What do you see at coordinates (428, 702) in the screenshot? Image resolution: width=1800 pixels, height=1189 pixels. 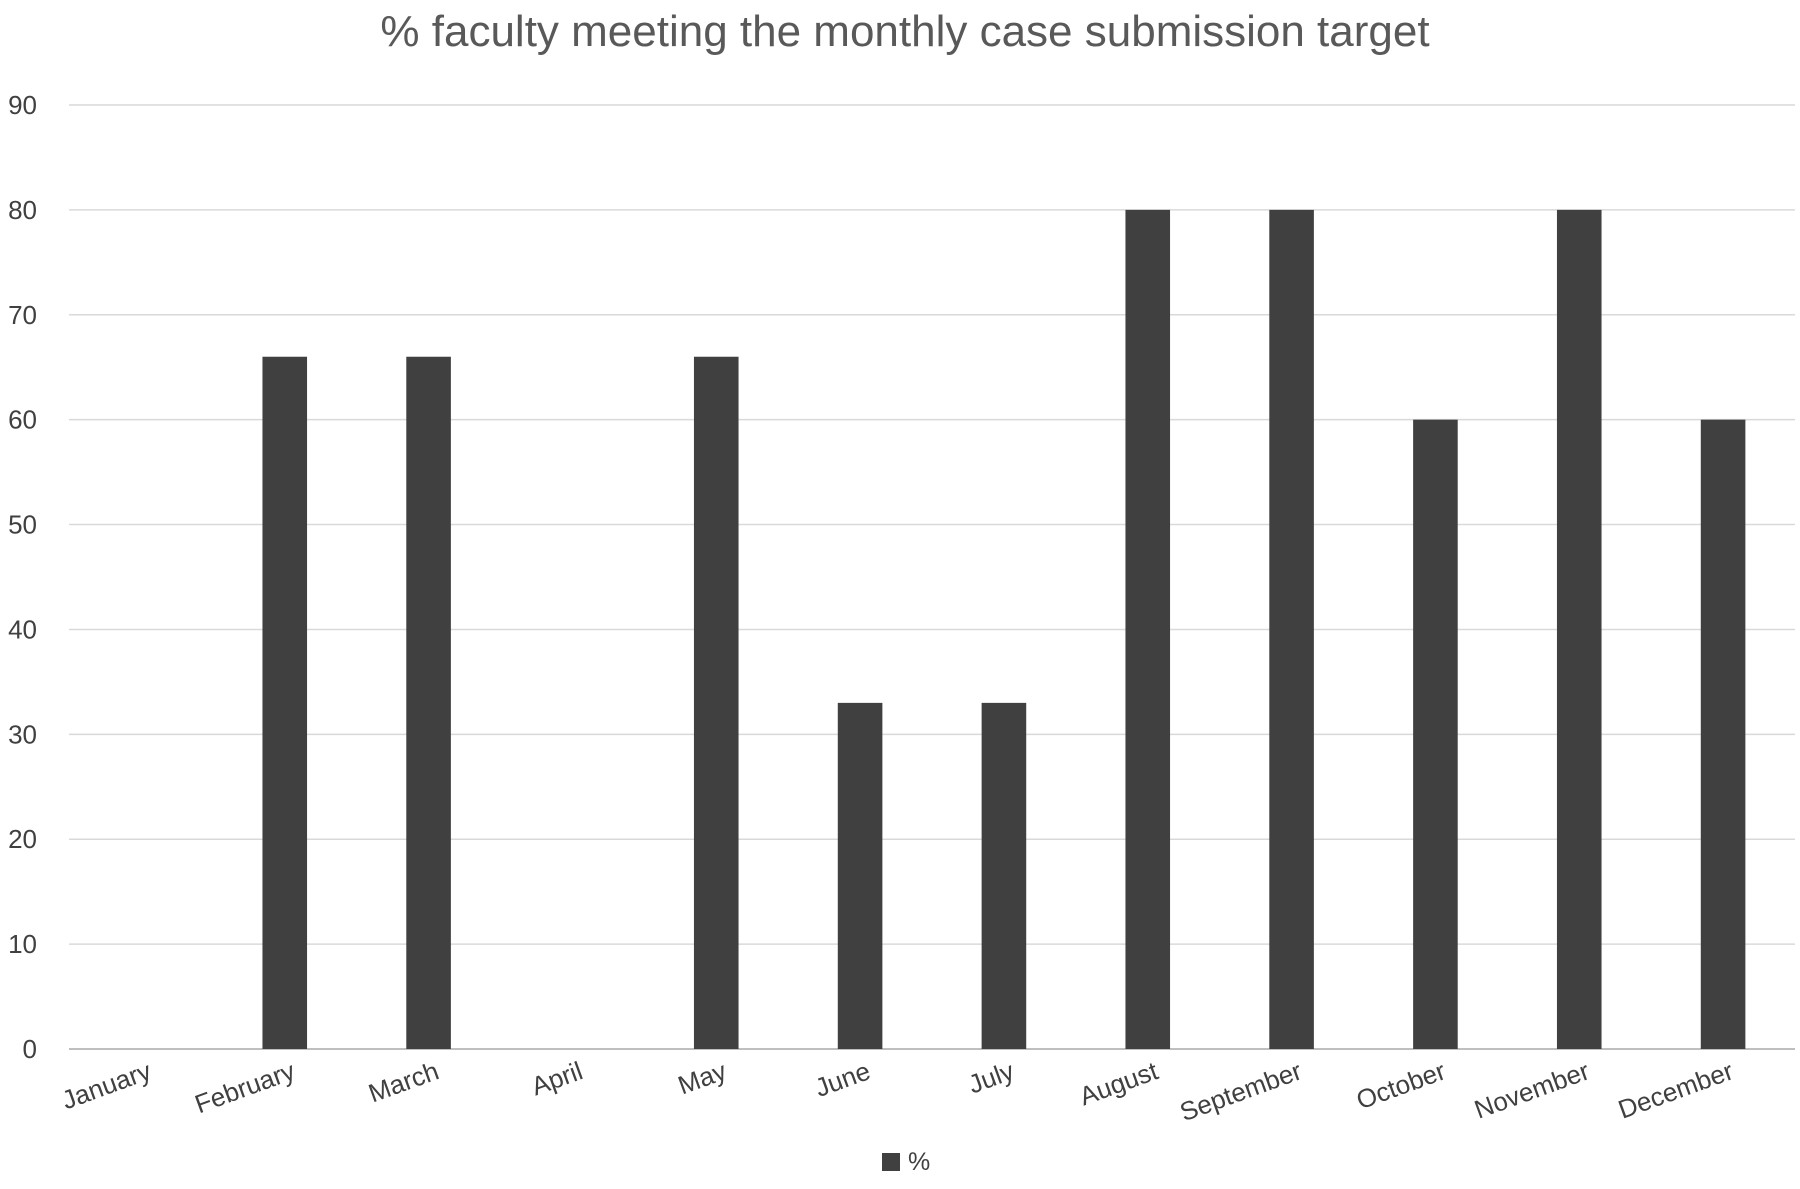 I see `bar-march` at bounding box center [428, 702].